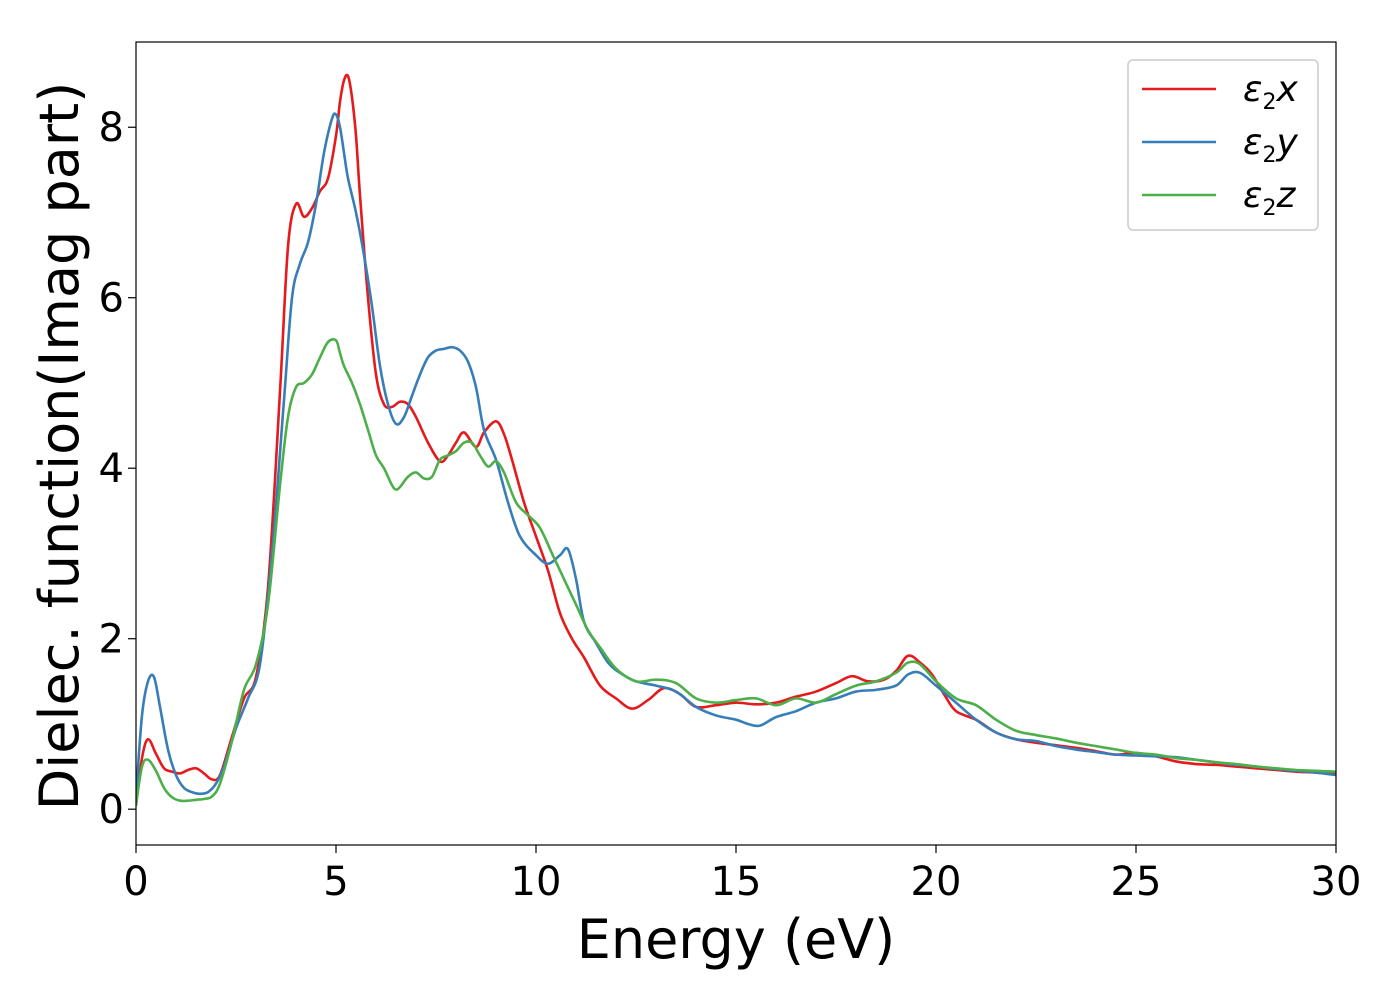 This screenshot has width=1400, height=1000. Describe the element at coordinates (111, 128) in the screenshot. I see `y-tick-label: 8` at that location.